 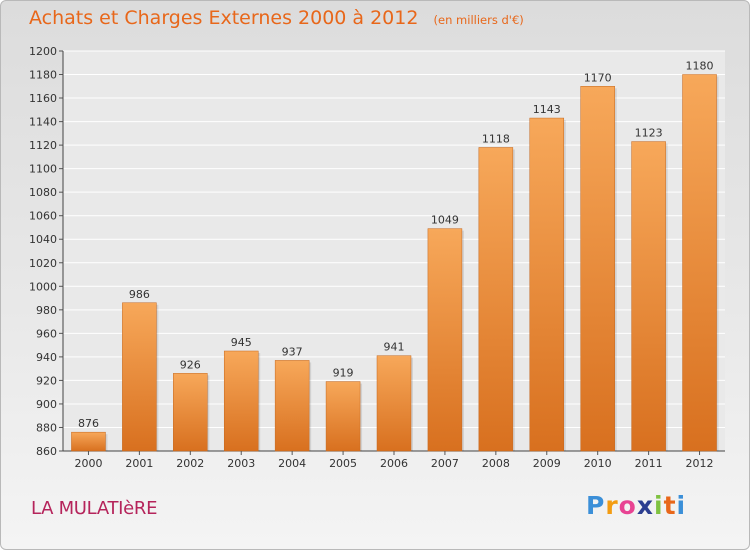 I want to click on x-tick-label: 2002, so click(x=190, y=463).